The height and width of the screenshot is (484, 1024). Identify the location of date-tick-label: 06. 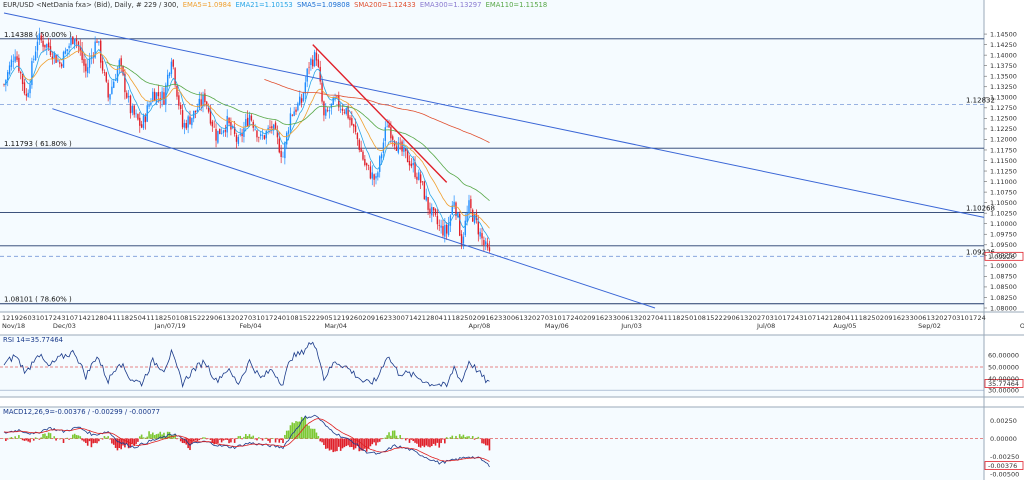
(736, 318).